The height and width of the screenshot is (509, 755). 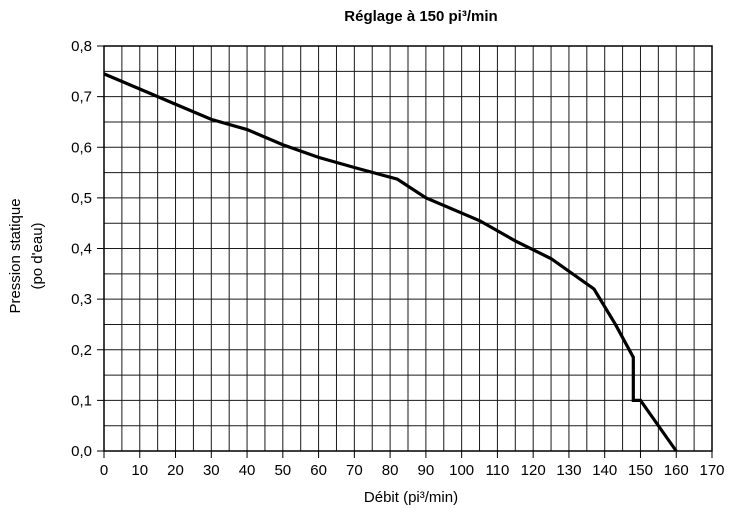 I want to click on y-axis-label-line1: Pression statique, so click(x=15, y=255).